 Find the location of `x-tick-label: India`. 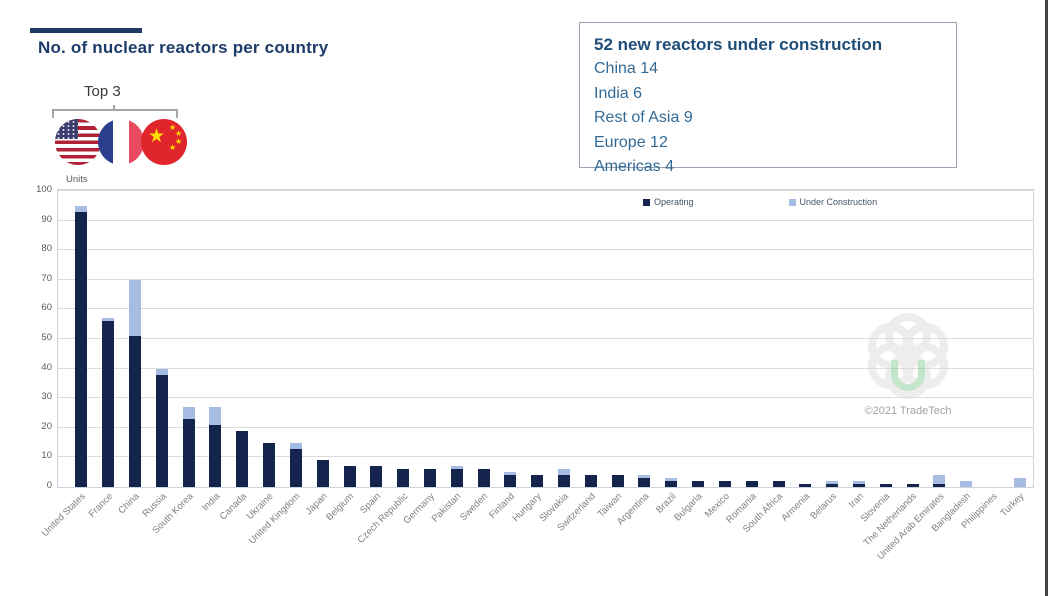

x-tick-label: India is located at coordinates (211, 502).